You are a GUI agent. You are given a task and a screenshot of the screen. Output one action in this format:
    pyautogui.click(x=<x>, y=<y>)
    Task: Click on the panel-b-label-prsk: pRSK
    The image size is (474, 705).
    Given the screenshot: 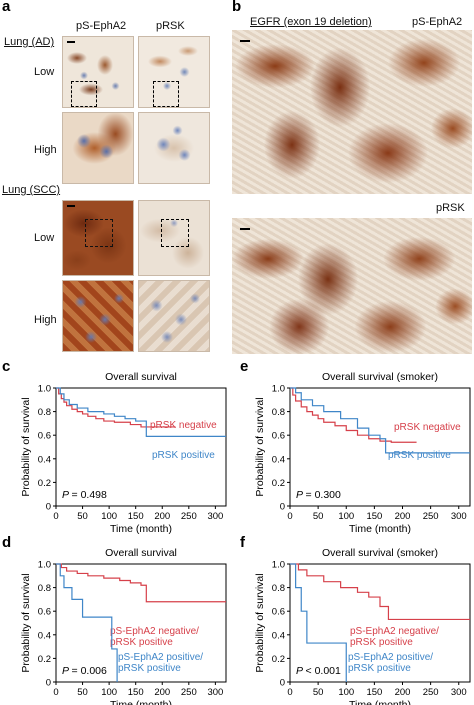 What is the action you would take?
    pyautogui.click(x=450, y=208)
    